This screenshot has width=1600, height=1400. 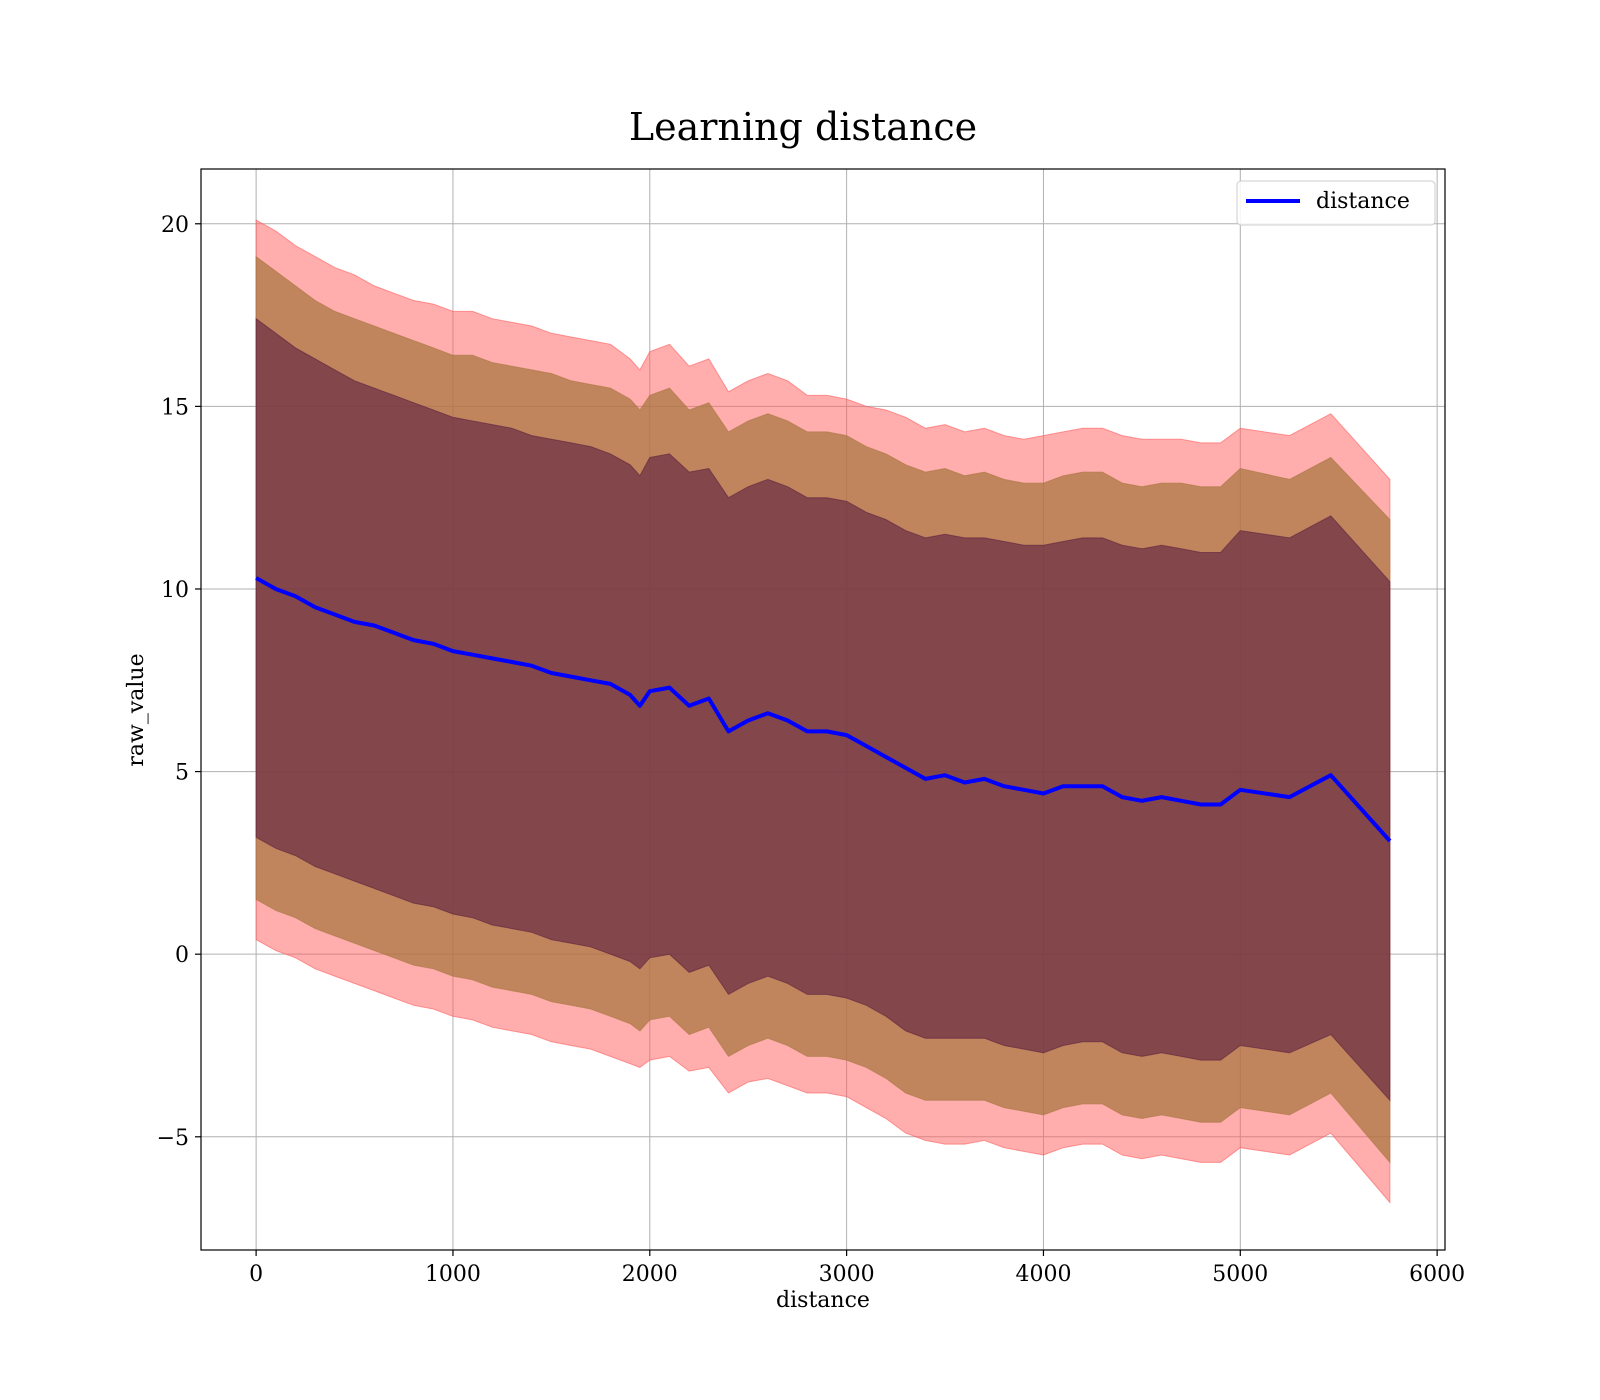 What do you see at coordinates (823, 1300) in the screenshot?
I see `x-axis-label: distance` at bounding box center [823, 1300].